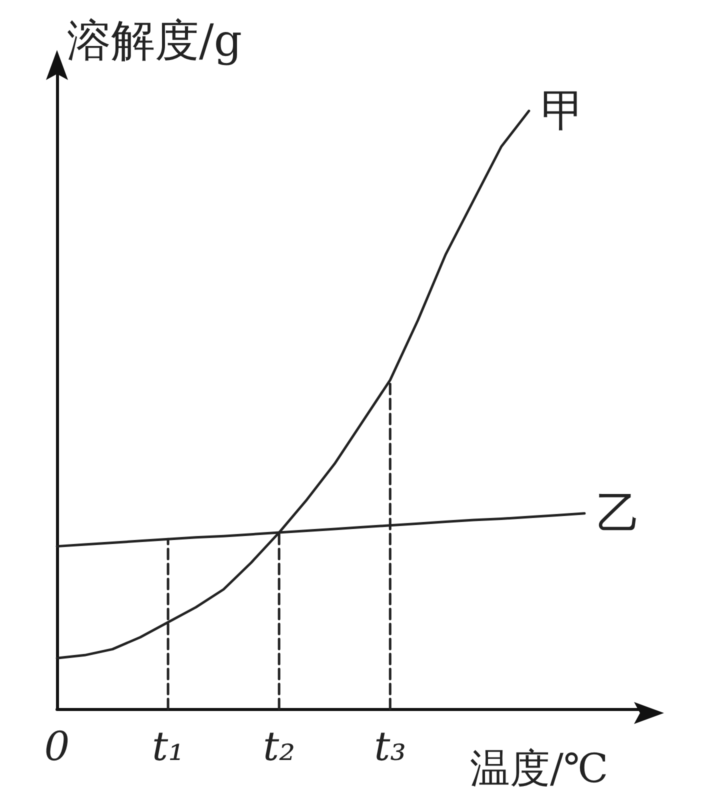  What do you see at coordinates (168, 747) in the screenshot?
I see `x-tick-label: t₁` at bounding box center [168, 747].